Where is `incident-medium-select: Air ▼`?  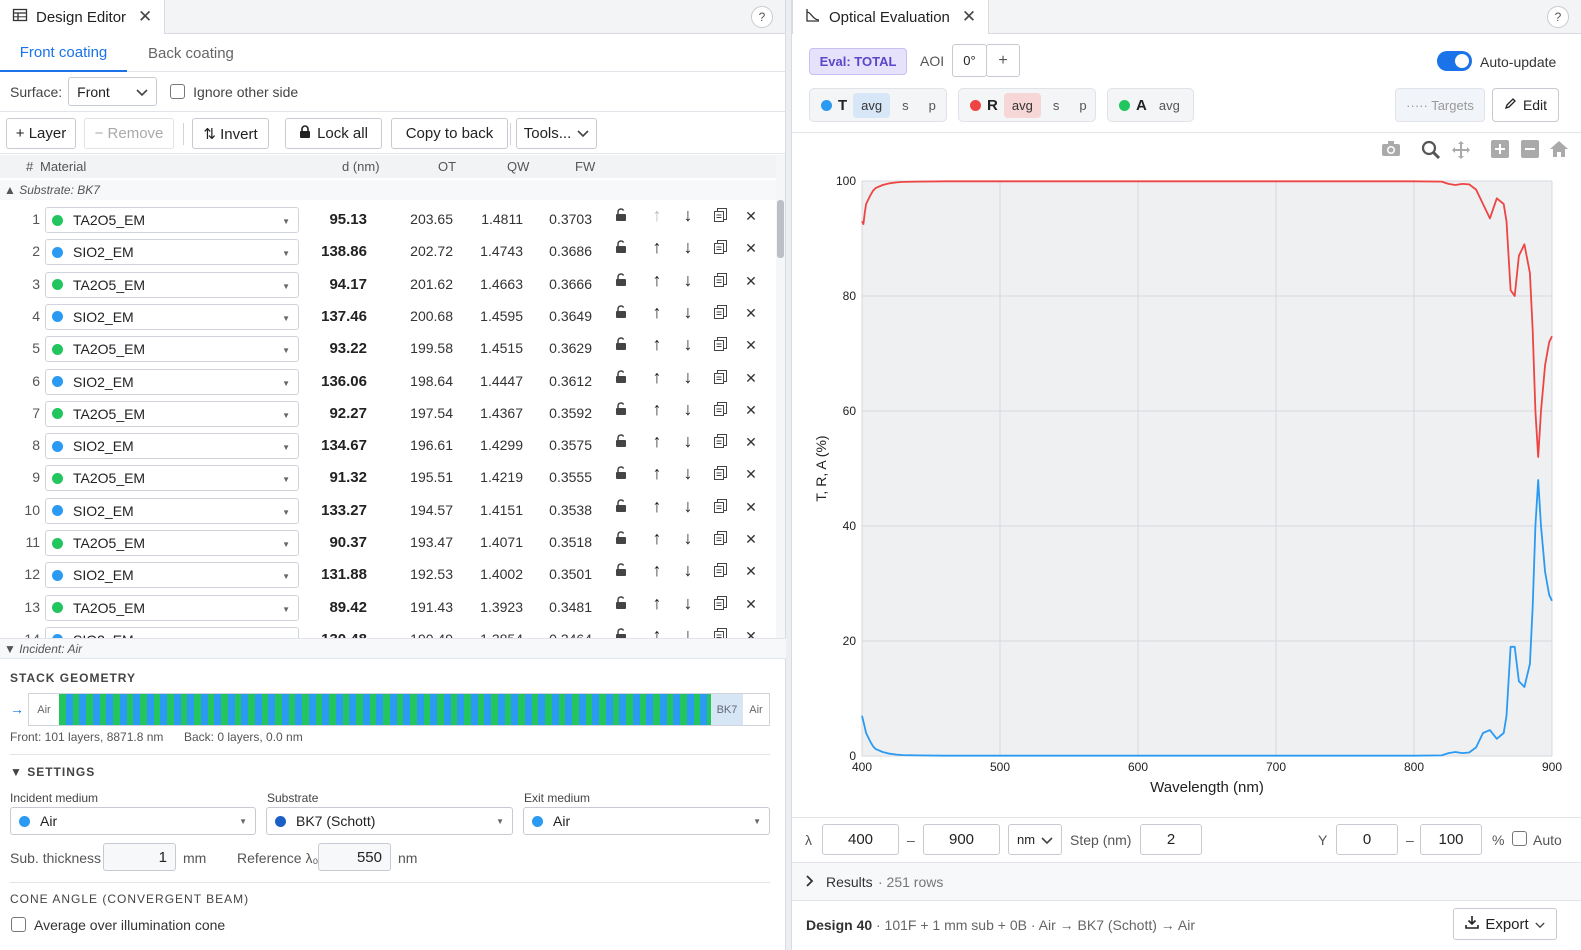
incident-medium-select: Air ▼ is located at coordinates (133, 821).